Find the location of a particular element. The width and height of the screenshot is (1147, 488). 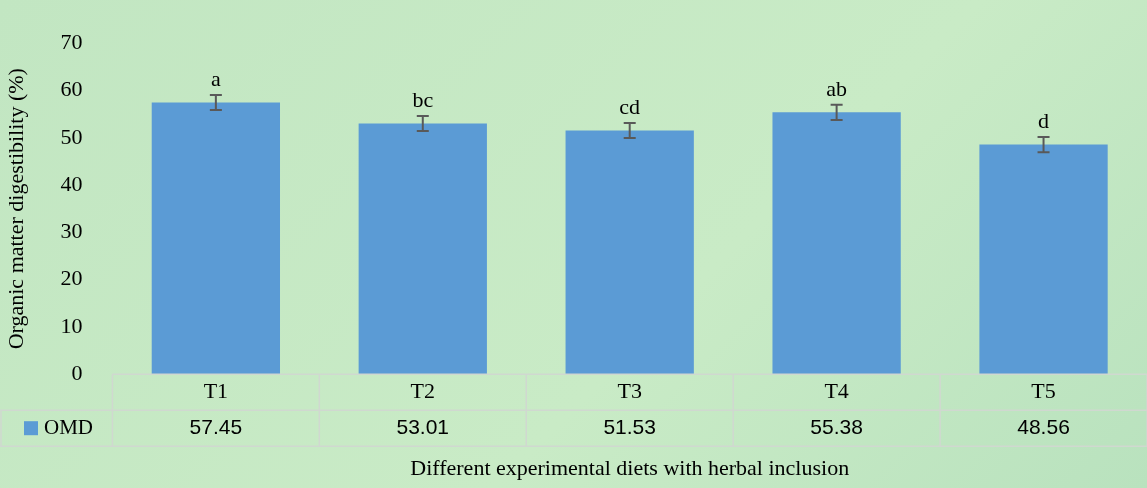

y-tick-label: 60 is located at coordinates (71, 89).